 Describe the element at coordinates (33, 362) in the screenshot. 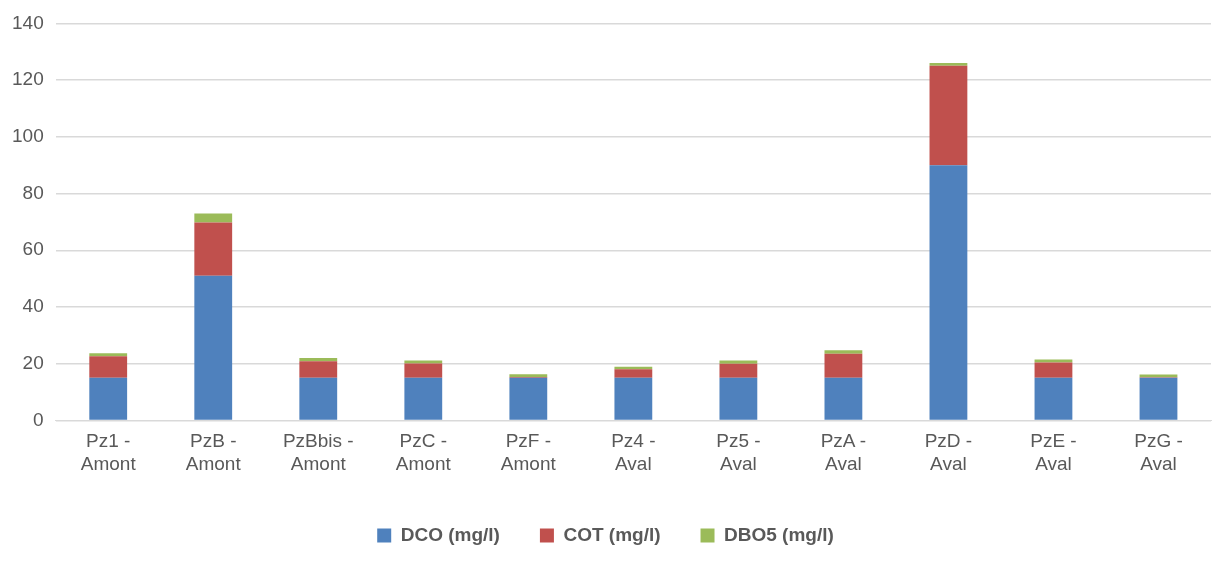

I see `y-tick-label: 20` at that location.